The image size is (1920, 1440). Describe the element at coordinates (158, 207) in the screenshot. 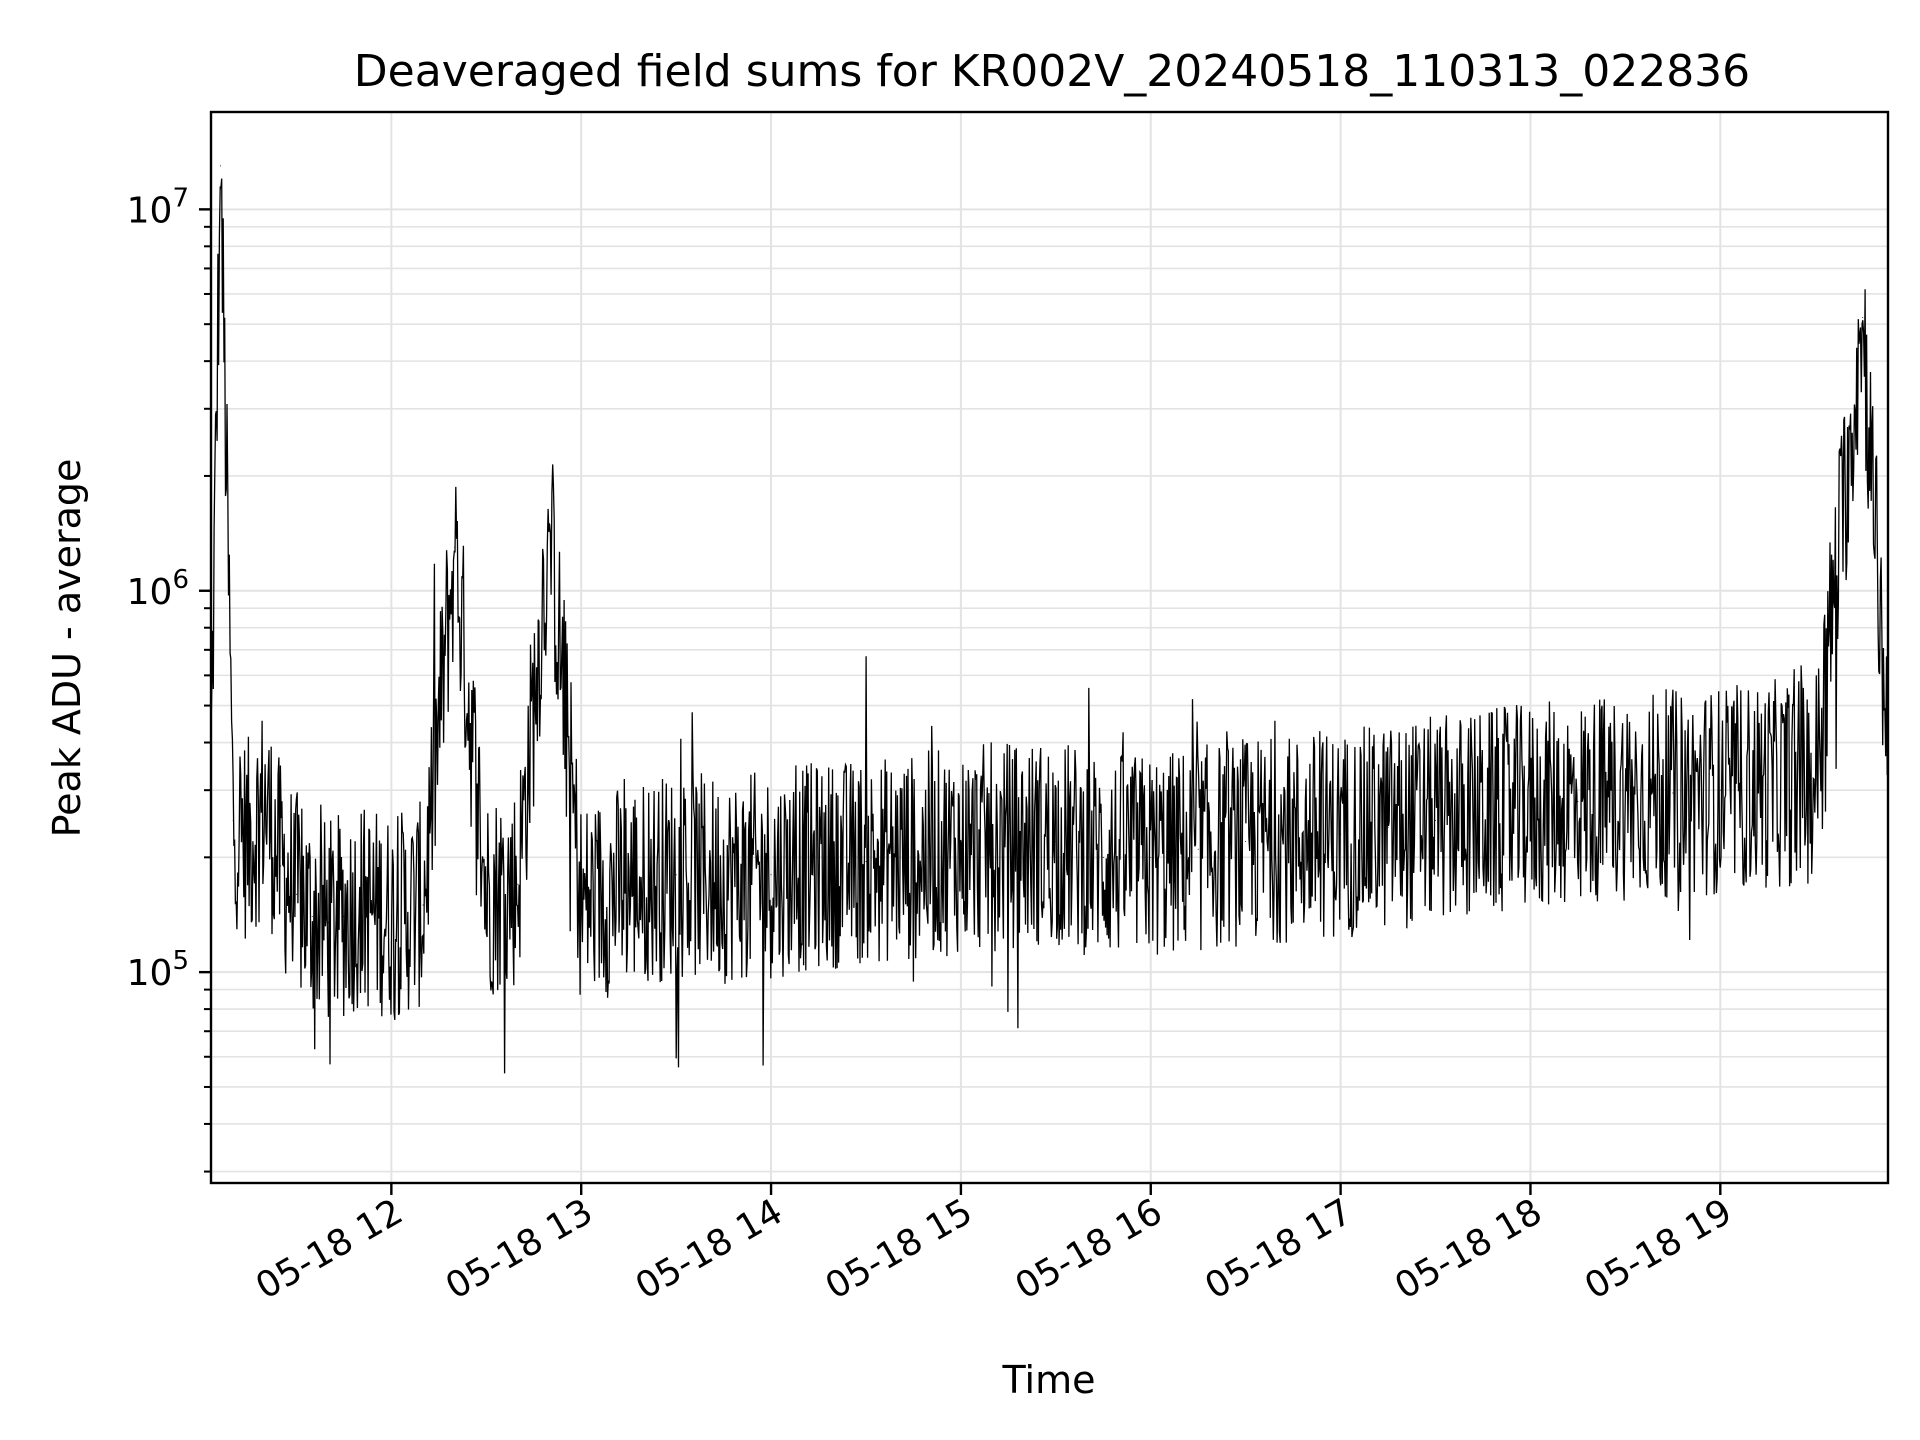

I see `y-tick-label: 10⁷` at that location.